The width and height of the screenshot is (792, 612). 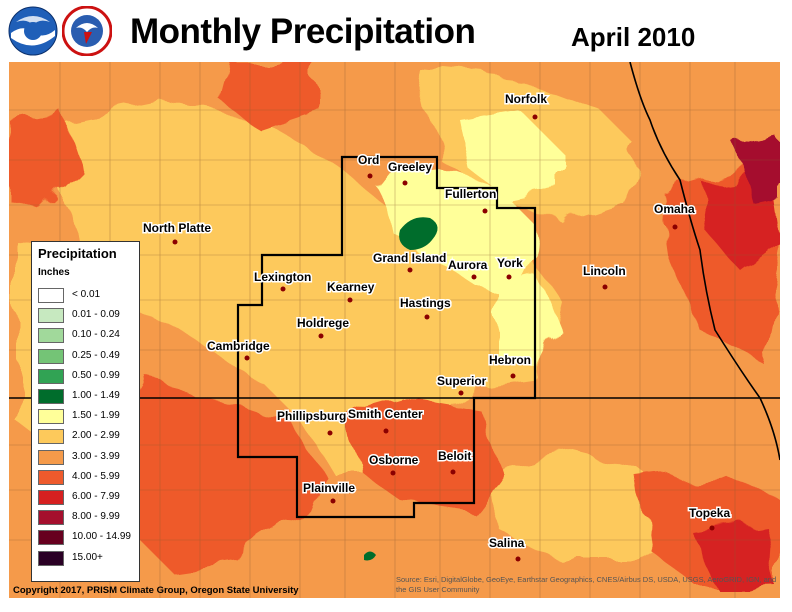 I want to click on city: Topeka, so click(x=710, y=518).